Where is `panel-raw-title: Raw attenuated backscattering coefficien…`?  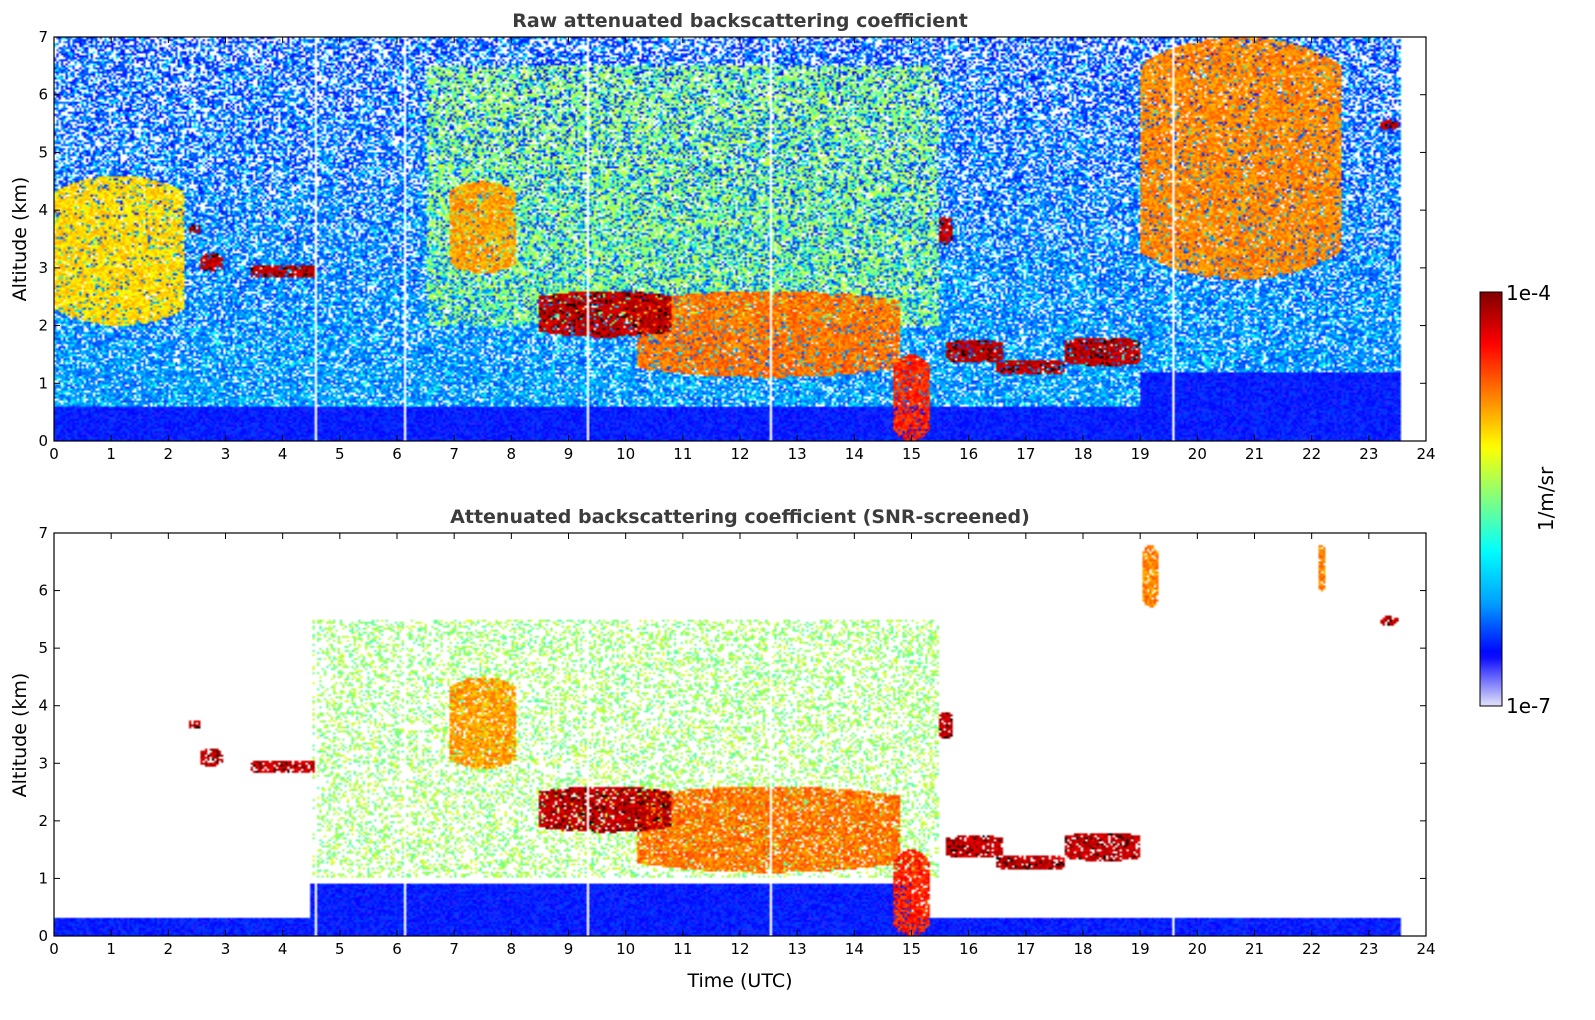 panel-raw-title: Raw attenuated backscattering coefficien… is located at coordinates (740, 21).